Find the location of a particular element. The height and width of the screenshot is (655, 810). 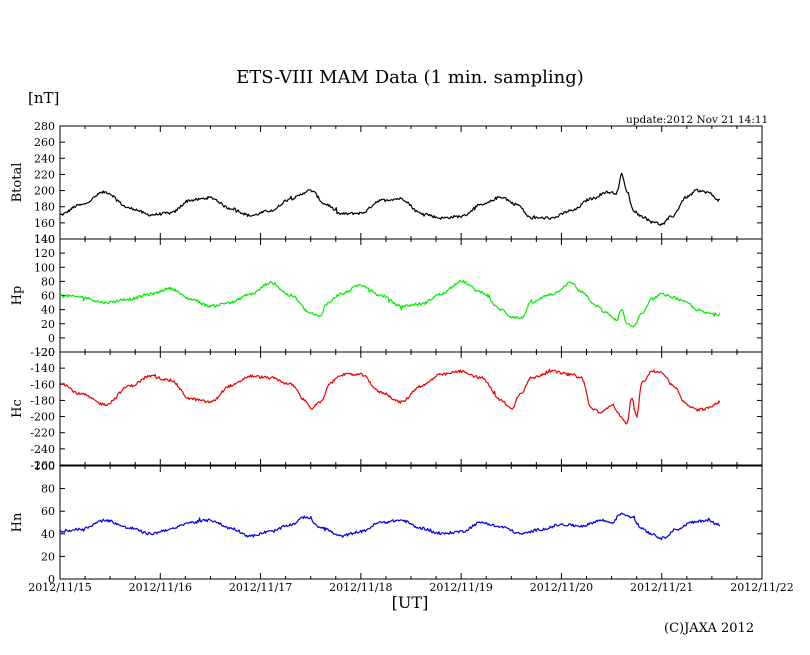

chart-title: ETS-VIII MAM Data (1 min. sampling) is located at coordinates (410, 77).